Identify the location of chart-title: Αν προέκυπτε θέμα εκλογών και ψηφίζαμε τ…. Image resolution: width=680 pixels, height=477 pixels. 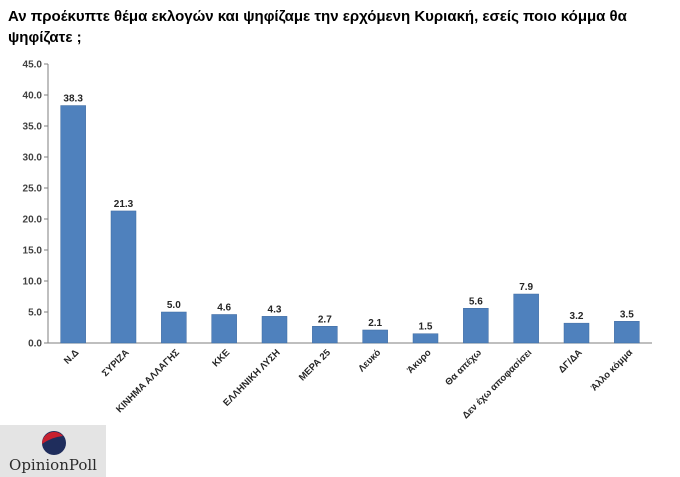
(317, 27).